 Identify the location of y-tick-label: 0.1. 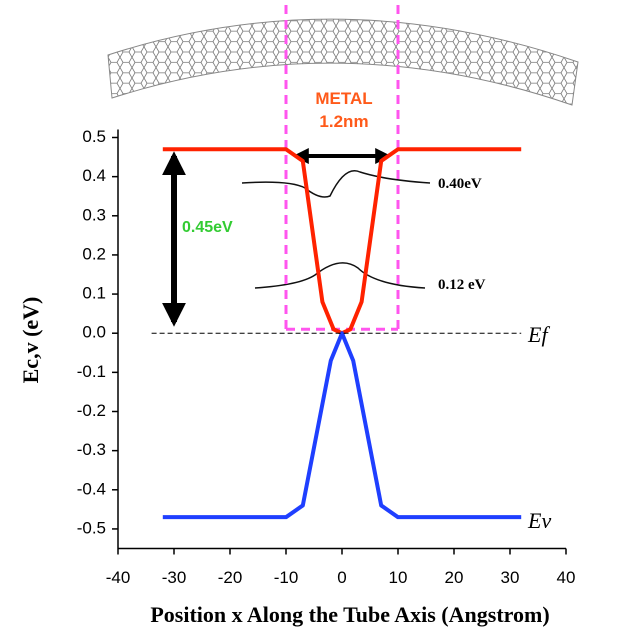
(94, 293).